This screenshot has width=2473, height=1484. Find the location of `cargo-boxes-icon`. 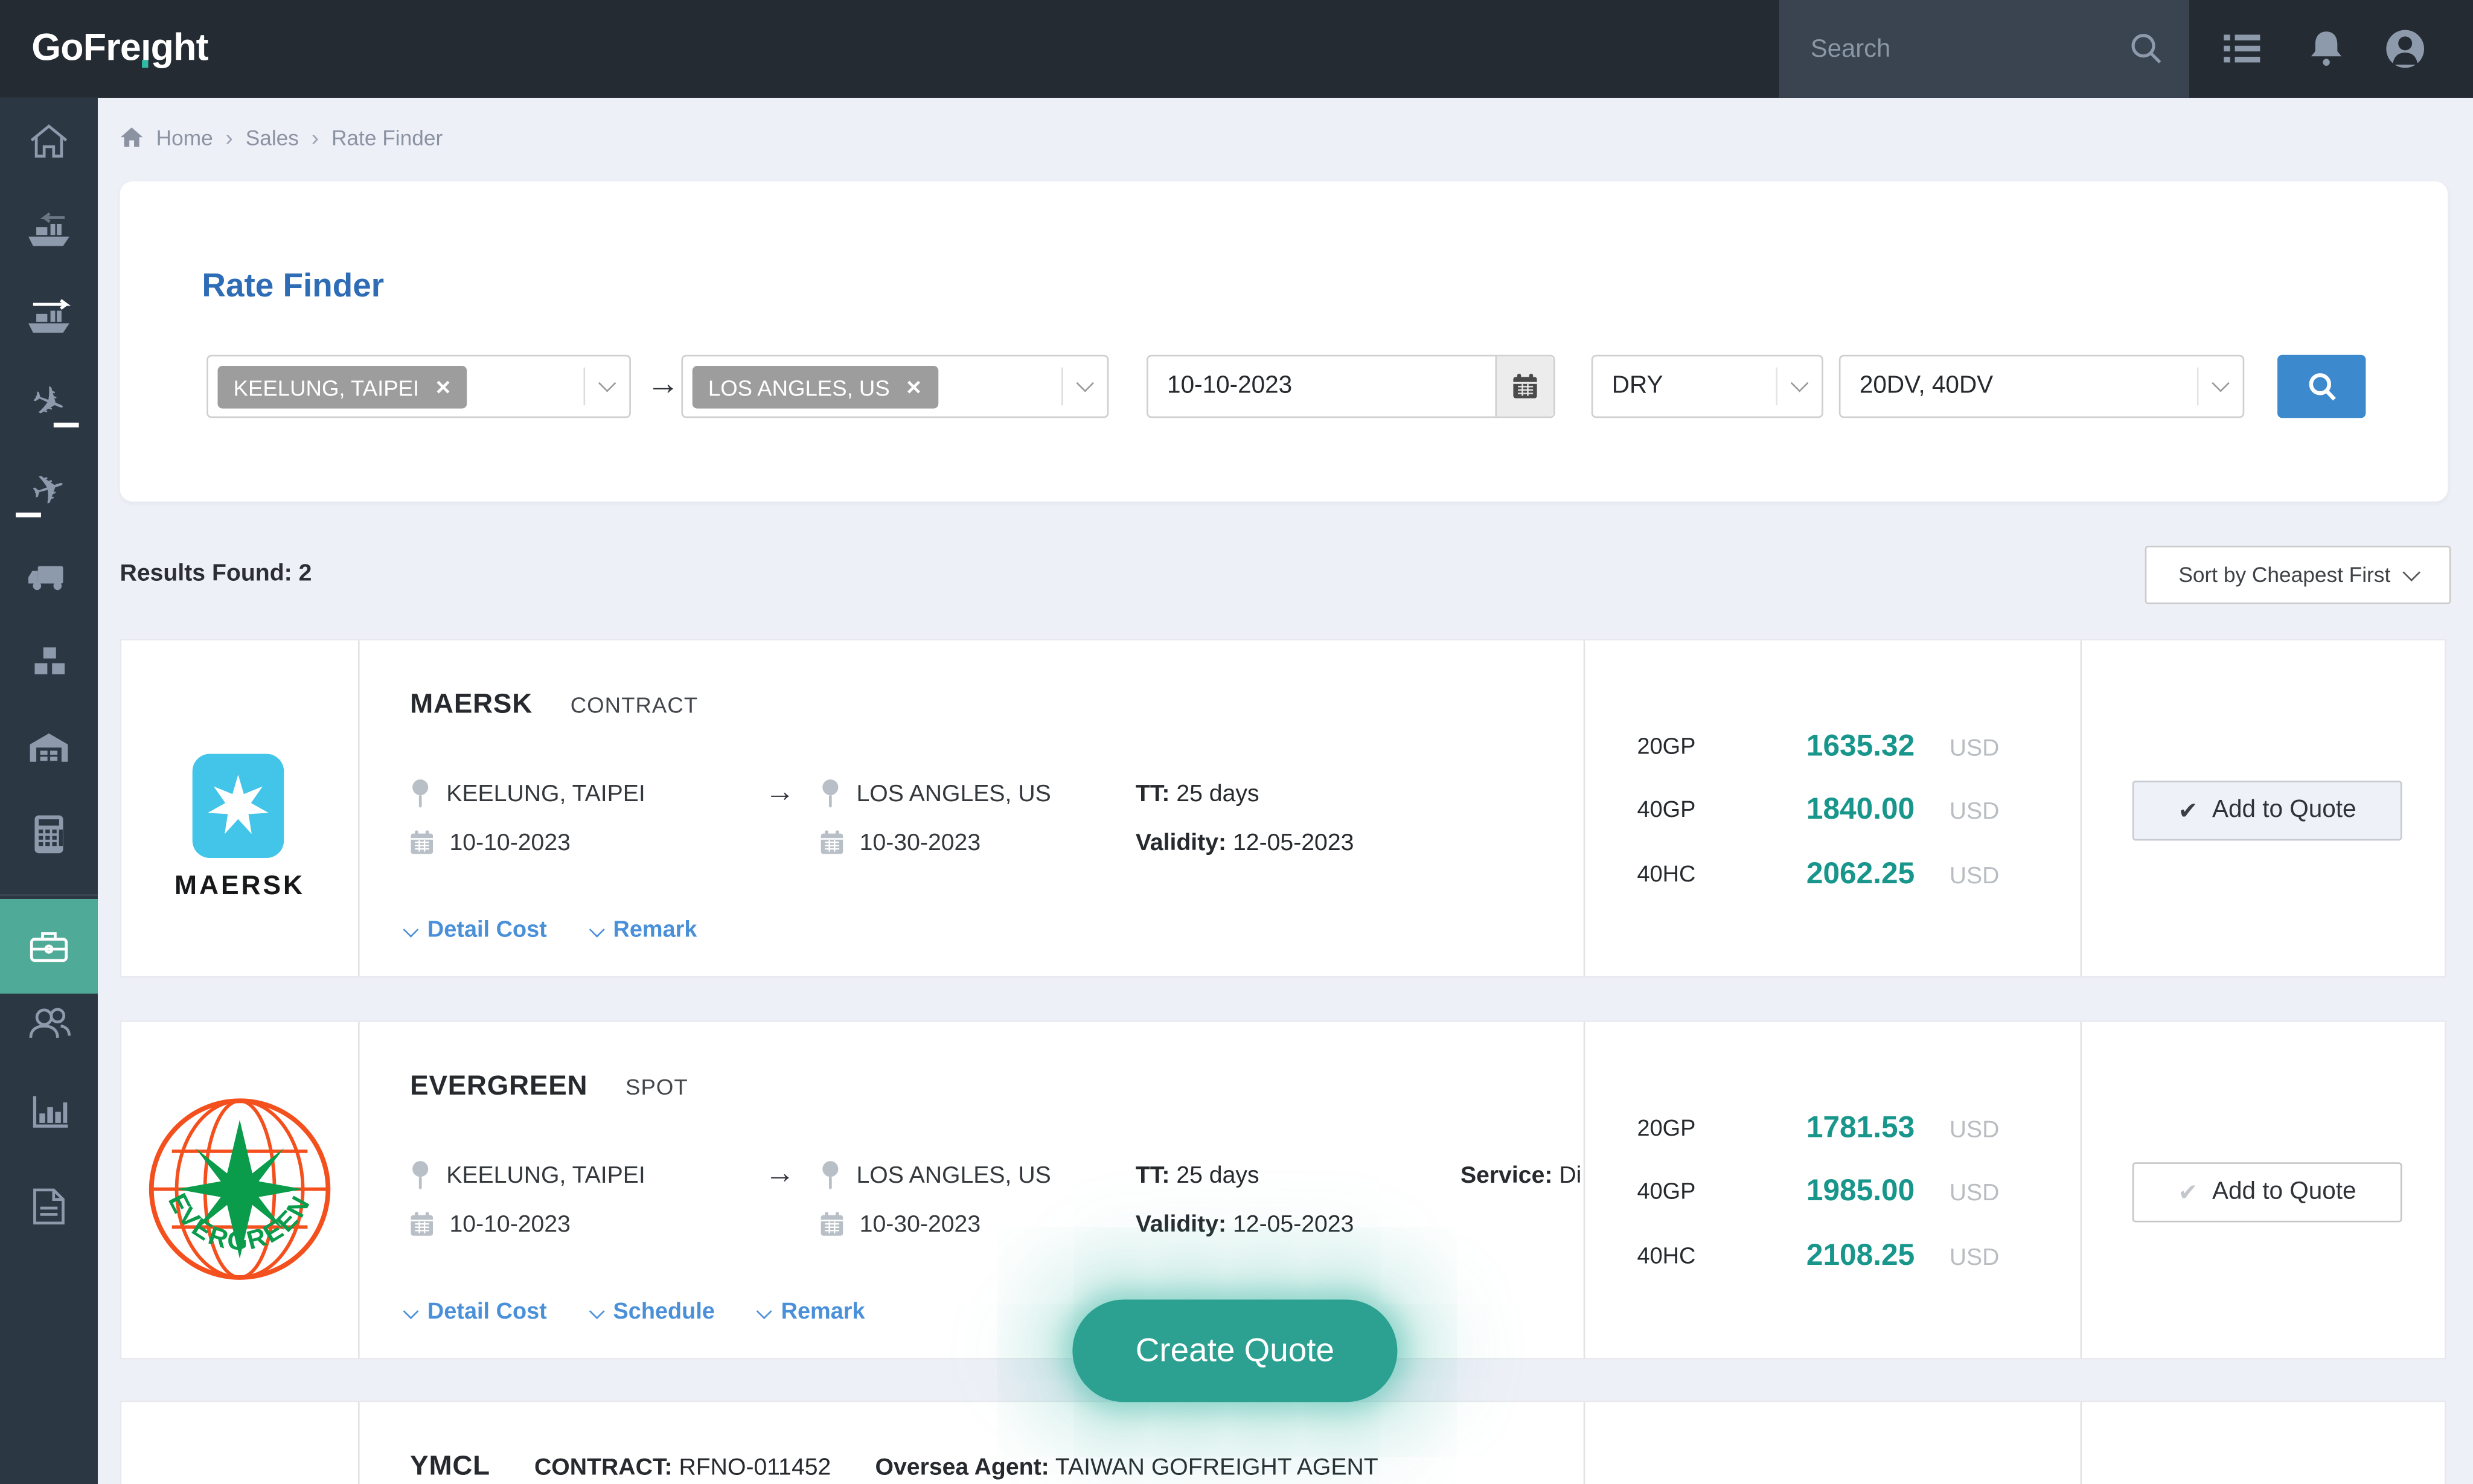

cargo-boxes-icon is located at coordinates (49, 660).